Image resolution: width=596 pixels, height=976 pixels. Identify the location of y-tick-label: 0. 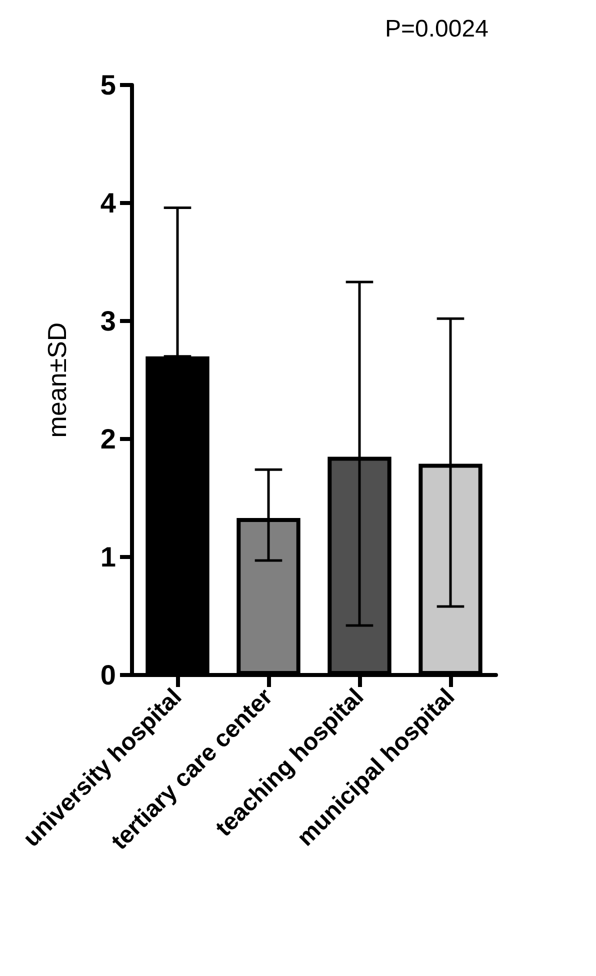
(108, 675).